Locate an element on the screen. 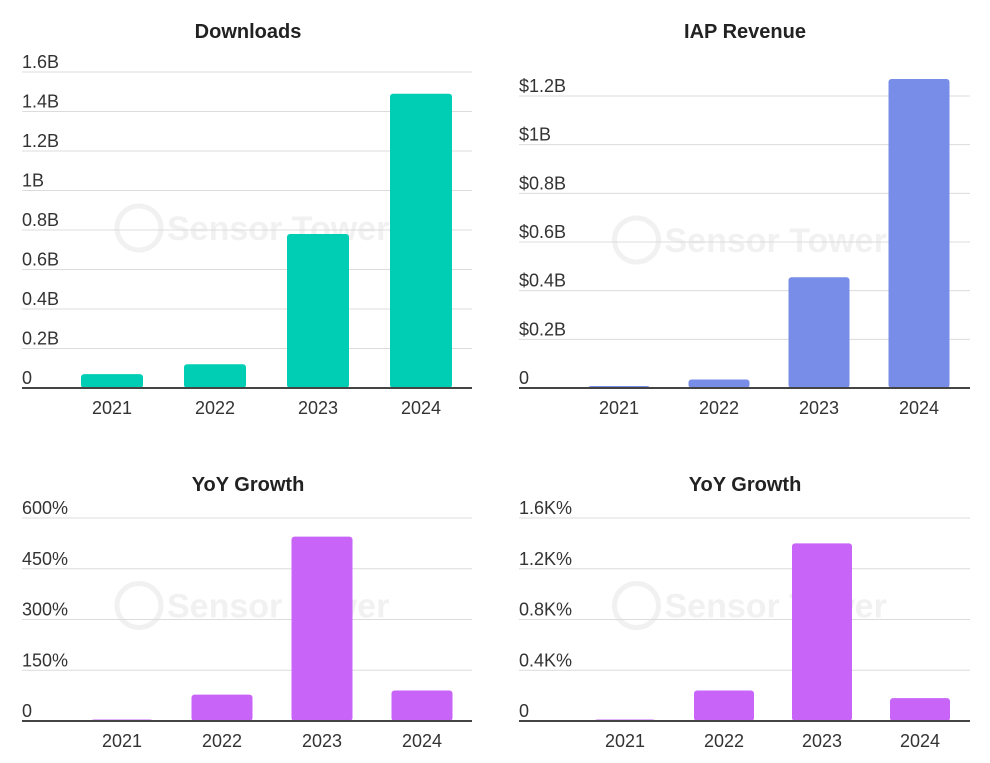 This screenshot has width=990, height=763. y-tick-label: $1.2B is located at coordinates (542, 86).